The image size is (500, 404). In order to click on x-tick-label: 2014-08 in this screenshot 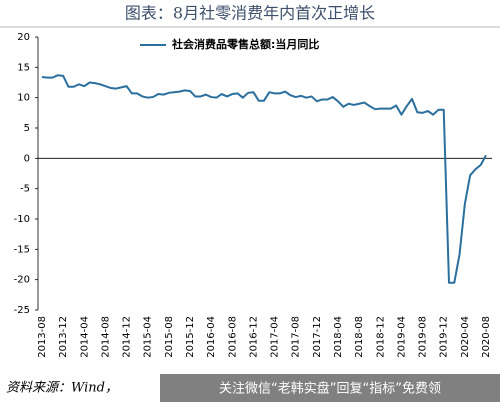, I will do `click(105, 337)`.